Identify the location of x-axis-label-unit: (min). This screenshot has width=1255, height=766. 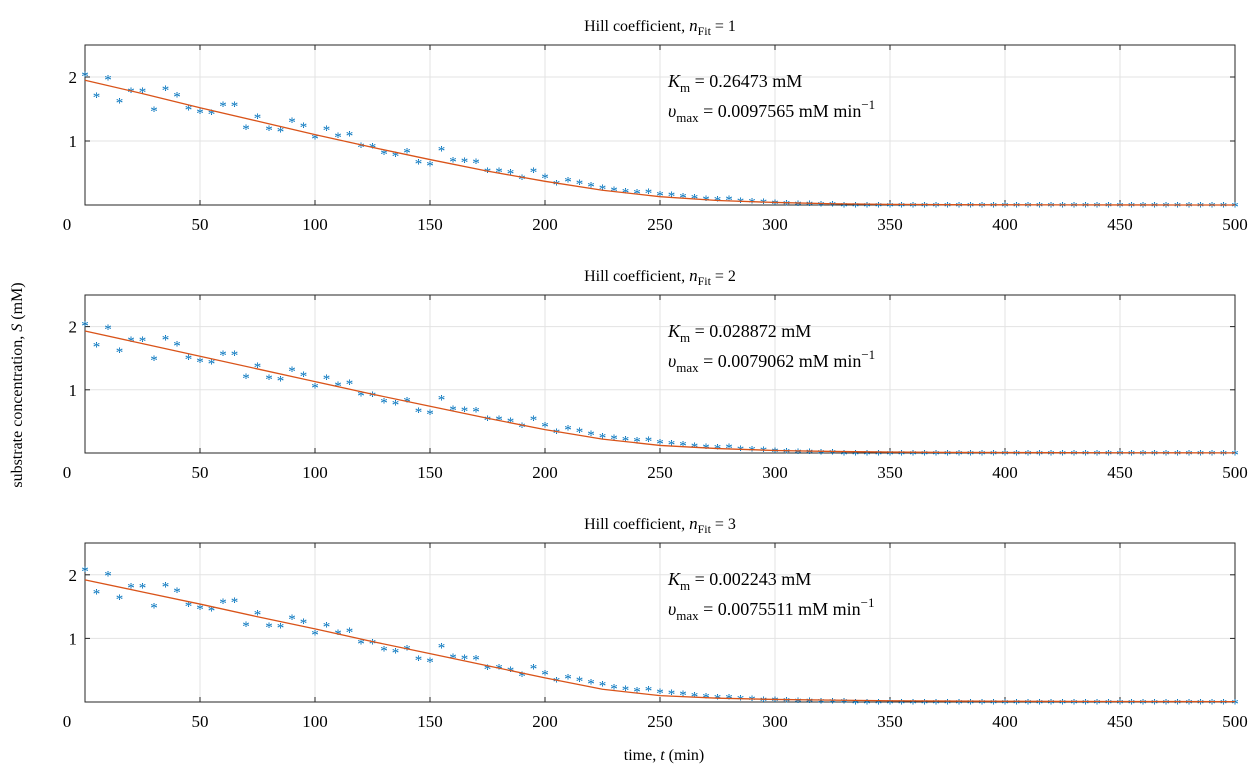
(685, 755).